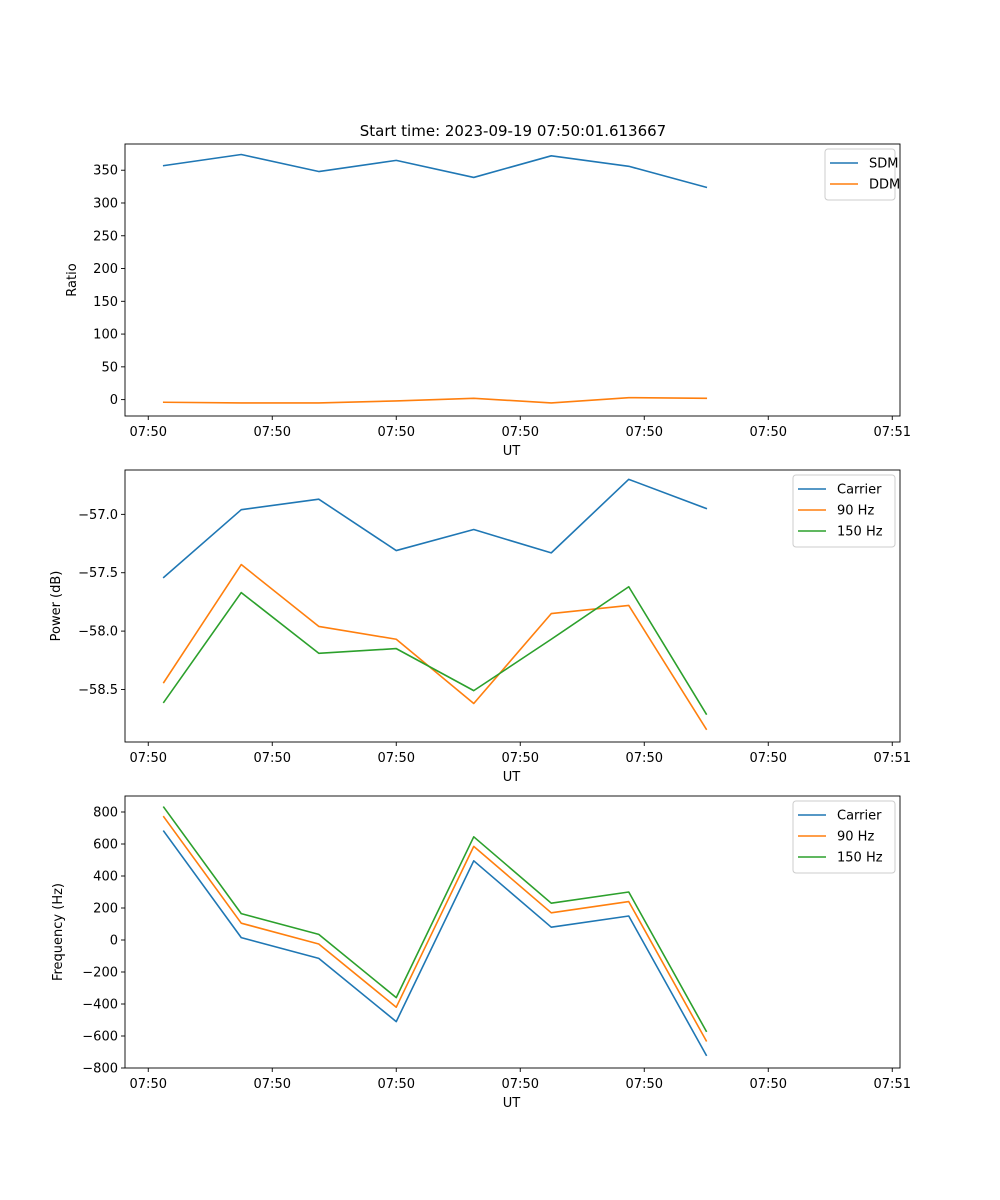  Describe the element at coordinates (105, 335) in the screenshot. I see `y-tick-label: 100` at that location.